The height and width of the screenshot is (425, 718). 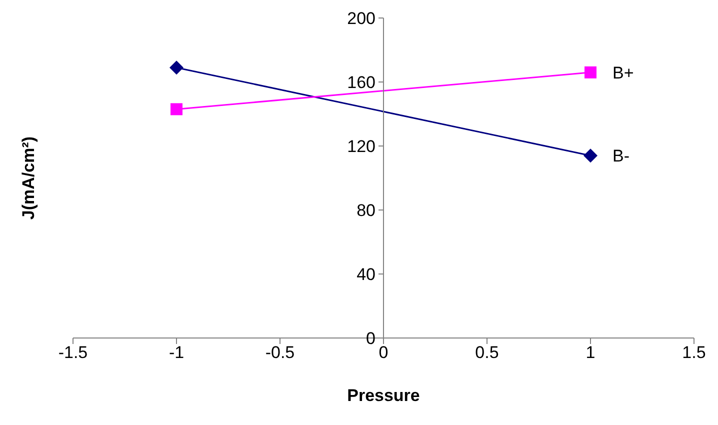 I want to click on series-label: B+, so click(x=623, y=72).